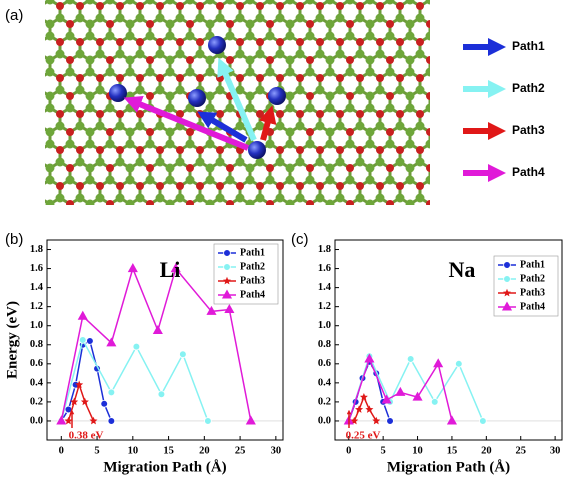  Describe the element at coordinates (452, 450) in the screenshot. I see `x-tick-label: 15` at that location.